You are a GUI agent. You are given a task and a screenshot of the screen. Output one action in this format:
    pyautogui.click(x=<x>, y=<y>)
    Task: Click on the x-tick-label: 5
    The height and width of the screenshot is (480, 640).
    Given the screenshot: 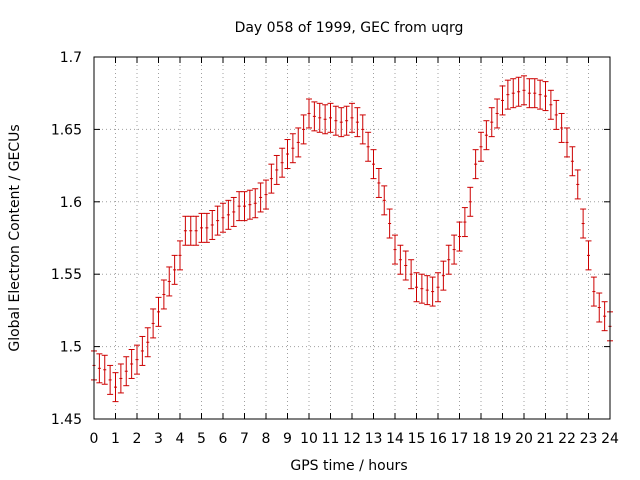 What is the action you would take?
    pyautogui.click(x=201, y=439)
    